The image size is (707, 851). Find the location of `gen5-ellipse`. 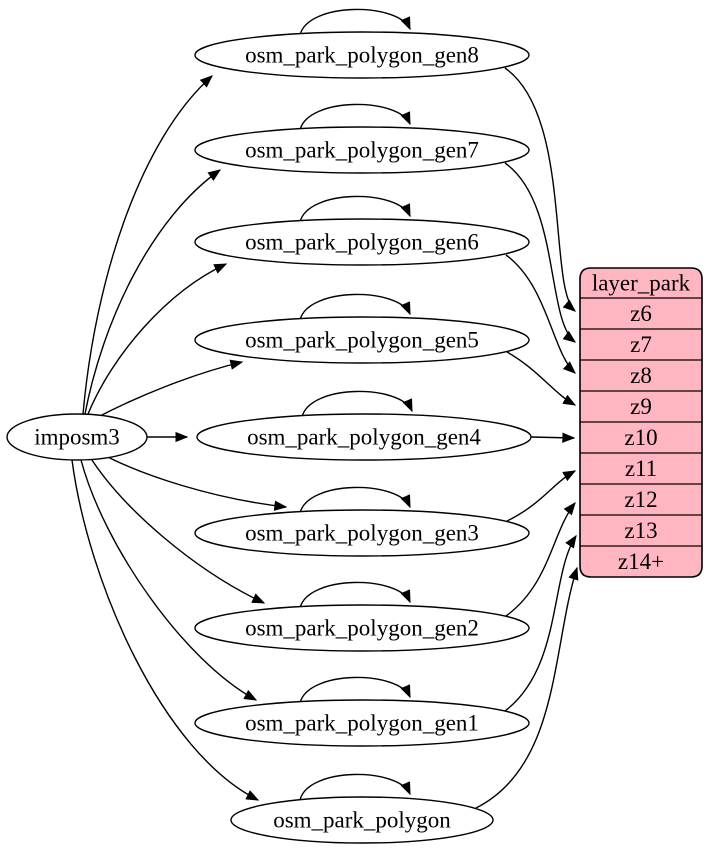

gen5-ellipse is located at coordinates (362, 340).